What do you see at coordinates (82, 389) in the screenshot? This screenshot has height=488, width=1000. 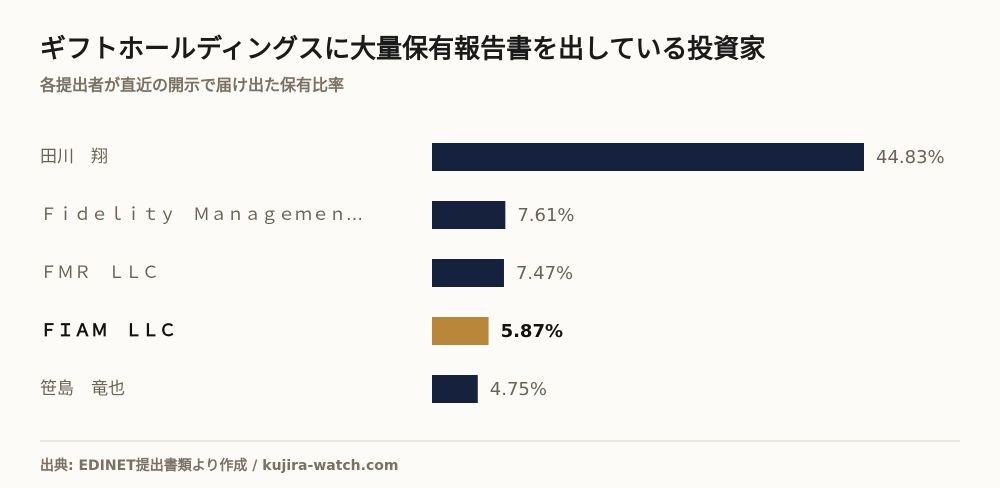 I see `category-label: 笹島 竜也` at bounding box center [82, 389].